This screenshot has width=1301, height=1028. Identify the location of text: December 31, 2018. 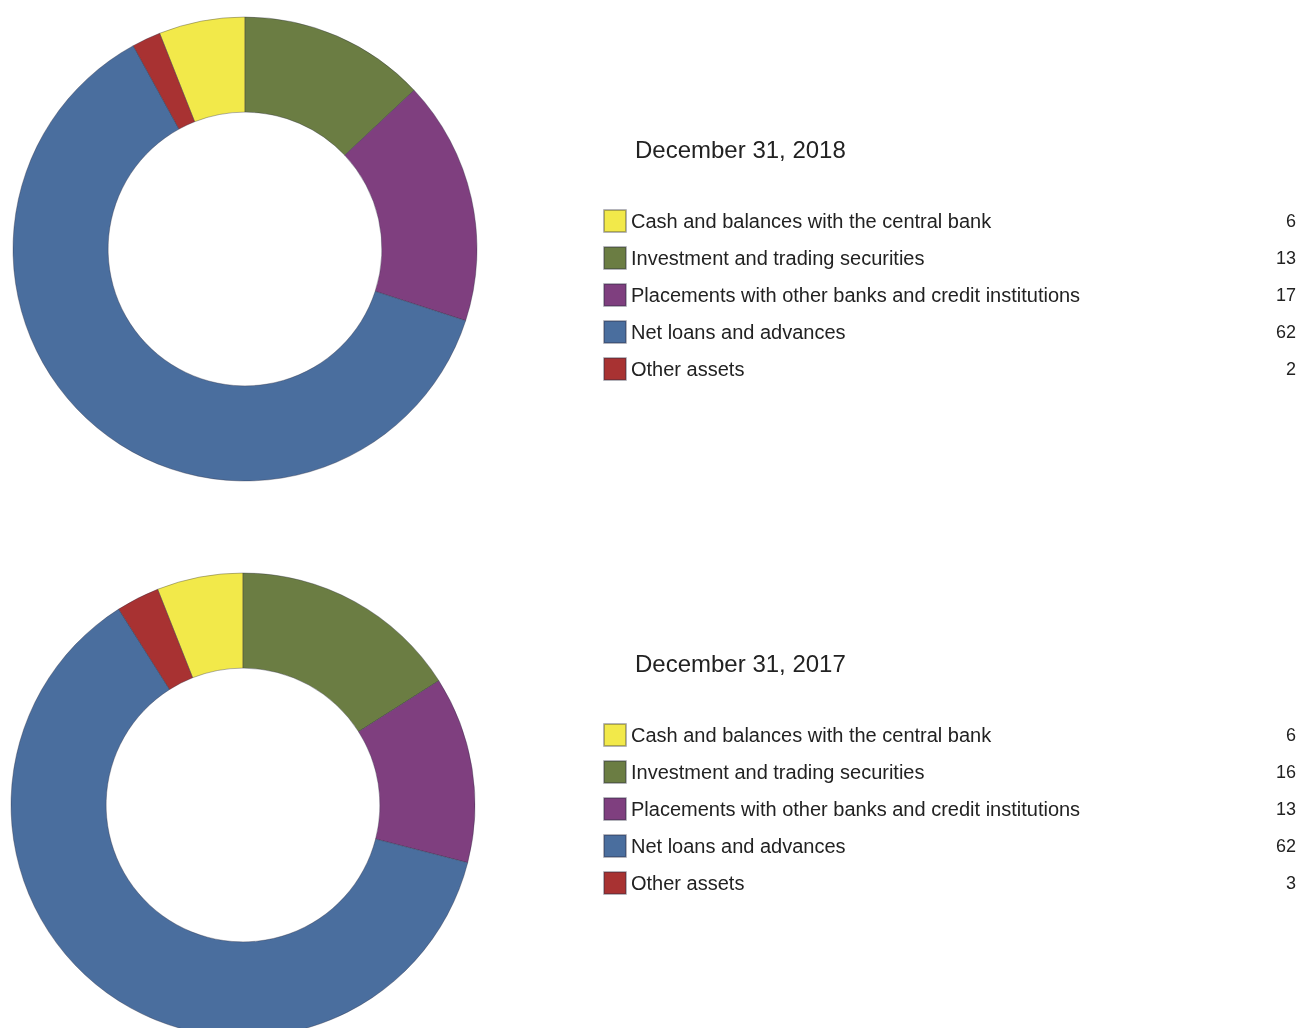
(740, 149).